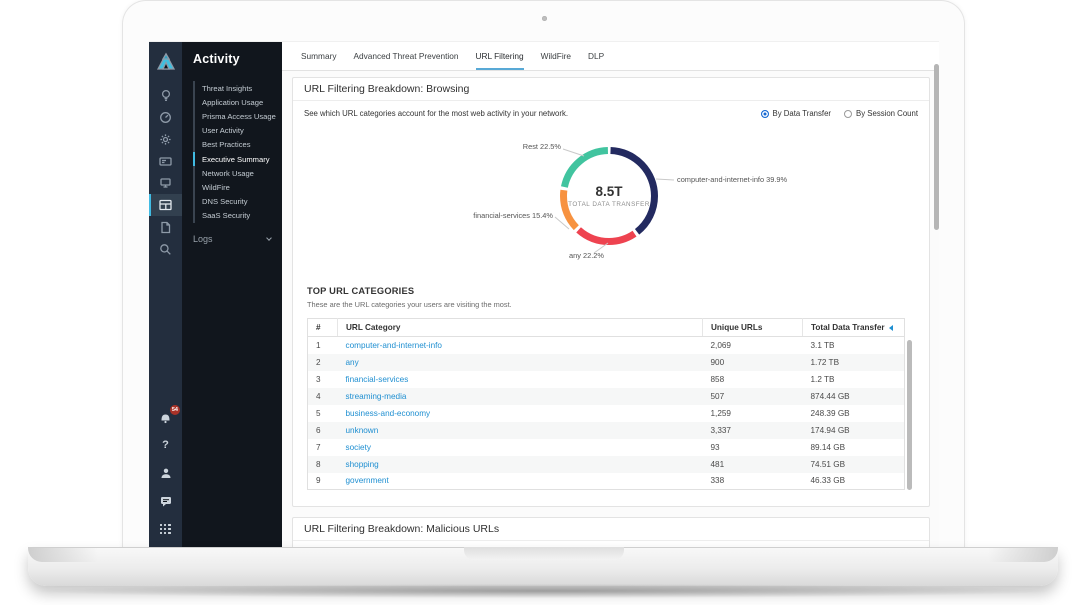  Describe the element at coordinates (544, 18) in the screenshot. I see `webcam-dot` at that location.